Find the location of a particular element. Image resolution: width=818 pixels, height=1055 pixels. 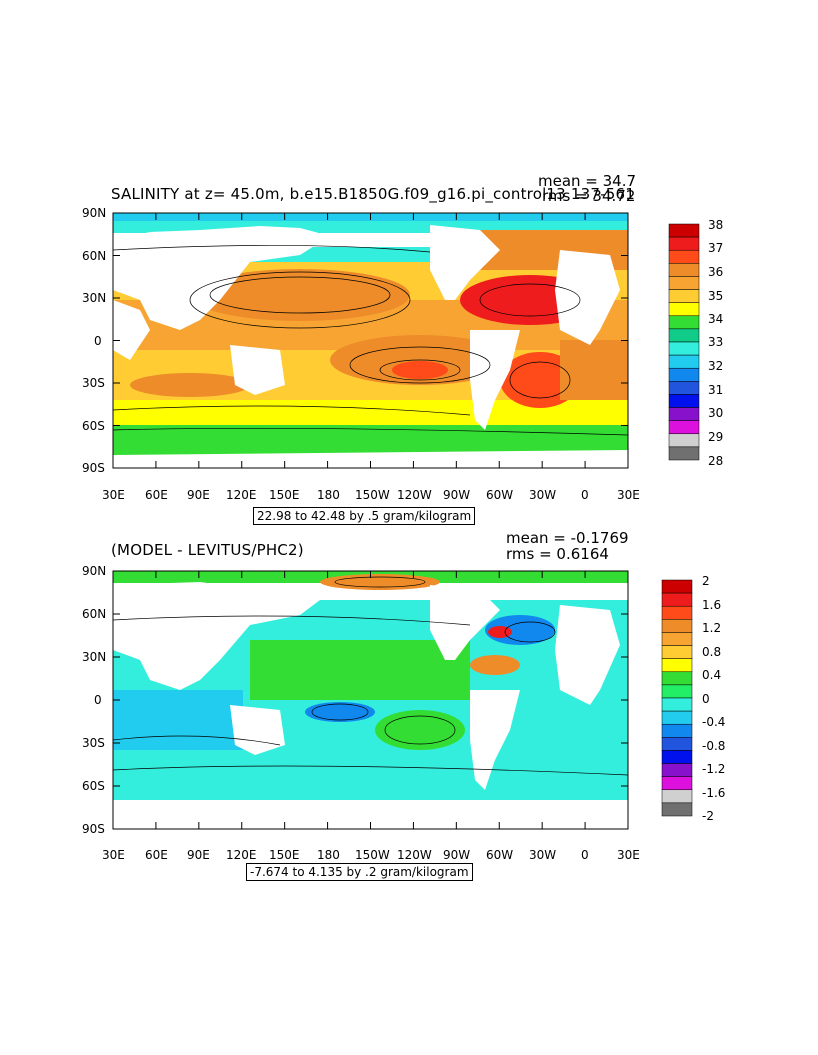

colorbar-label: 29 is located at coordinates (716, 437).